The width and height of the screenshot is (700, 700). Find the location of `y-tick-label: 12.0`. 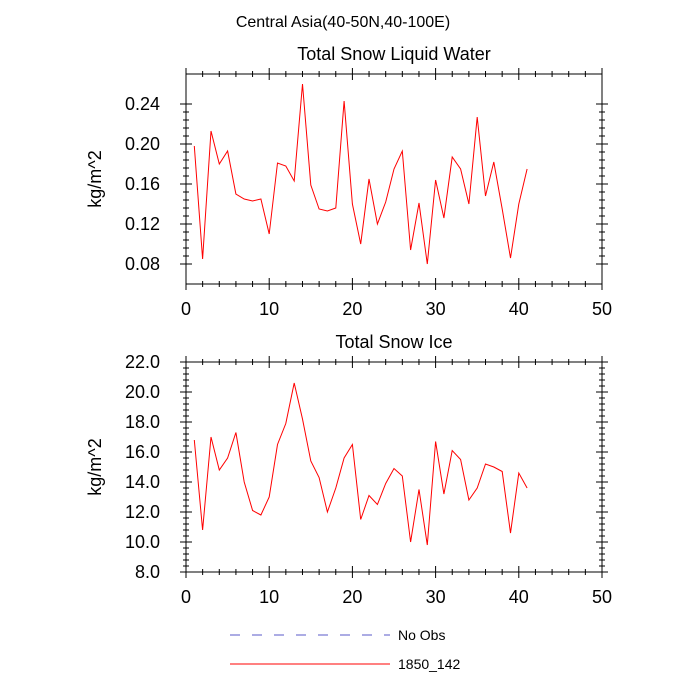

y-tick-label: 12.0 is located at coordinates (142, 512).